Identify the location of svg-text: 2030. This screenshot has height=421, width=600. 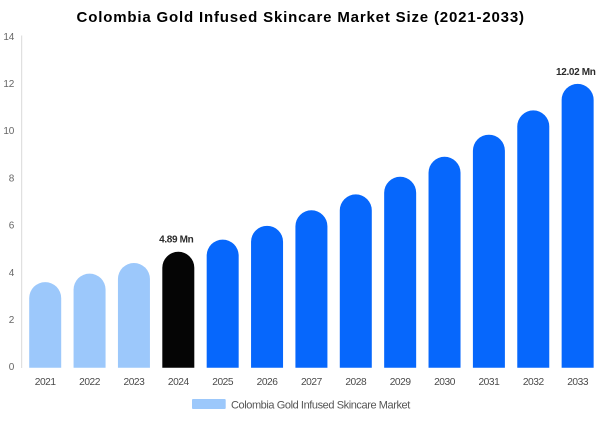
(445, 382).